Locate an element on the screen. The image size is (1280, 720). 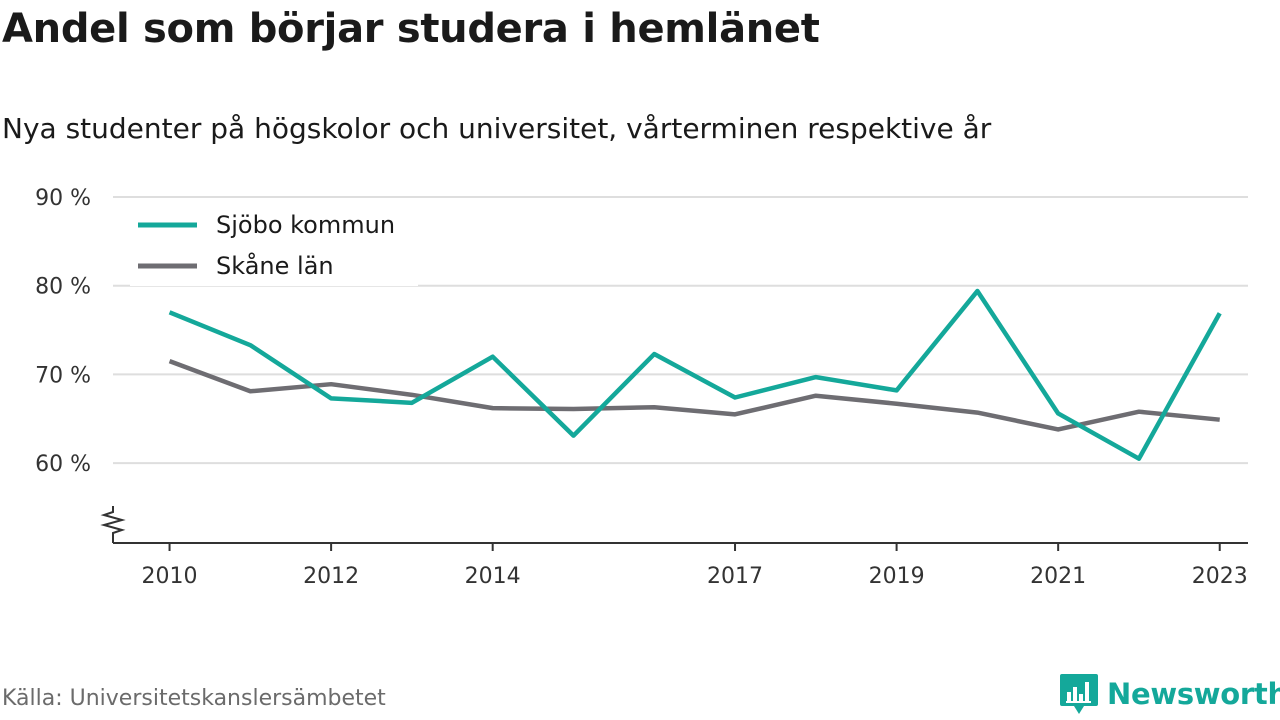
chart-title: Andel som börjar studera i hemlänet is located at coordinates (411, 29).